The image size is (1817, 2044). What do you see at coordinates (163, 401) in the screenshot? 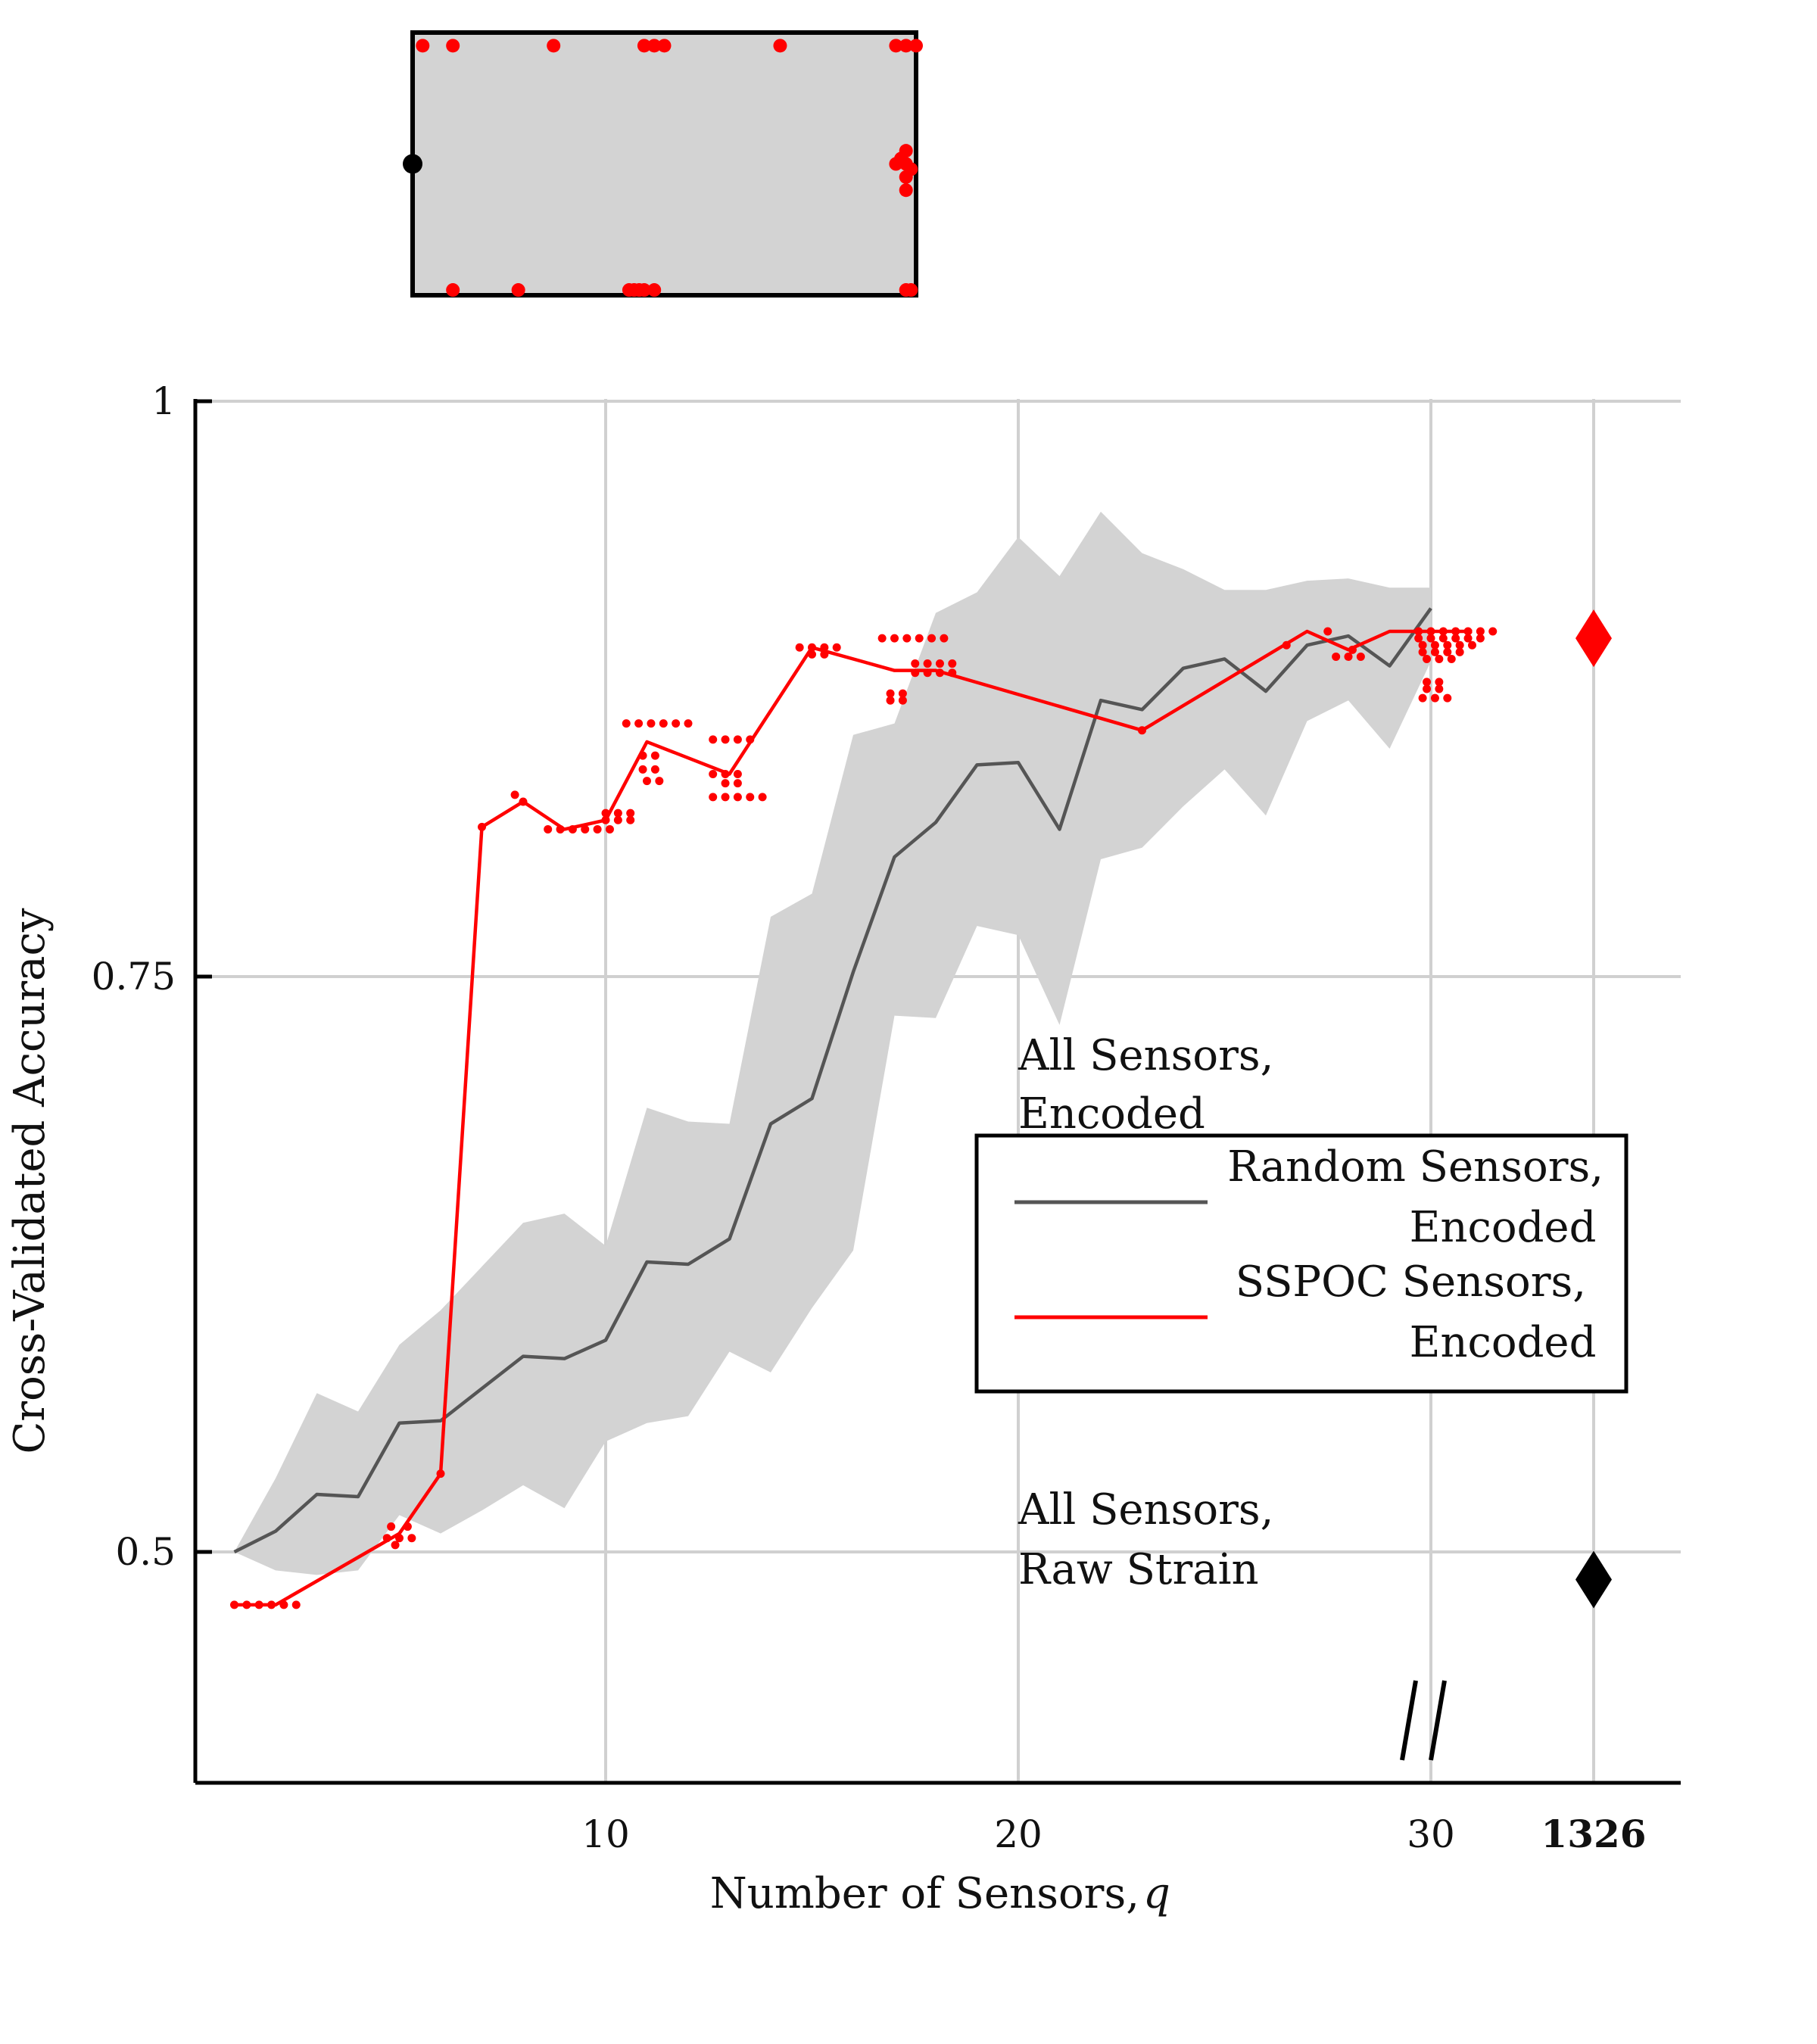
I see `y-tick-label: 1` at bounding box center [163, 401].